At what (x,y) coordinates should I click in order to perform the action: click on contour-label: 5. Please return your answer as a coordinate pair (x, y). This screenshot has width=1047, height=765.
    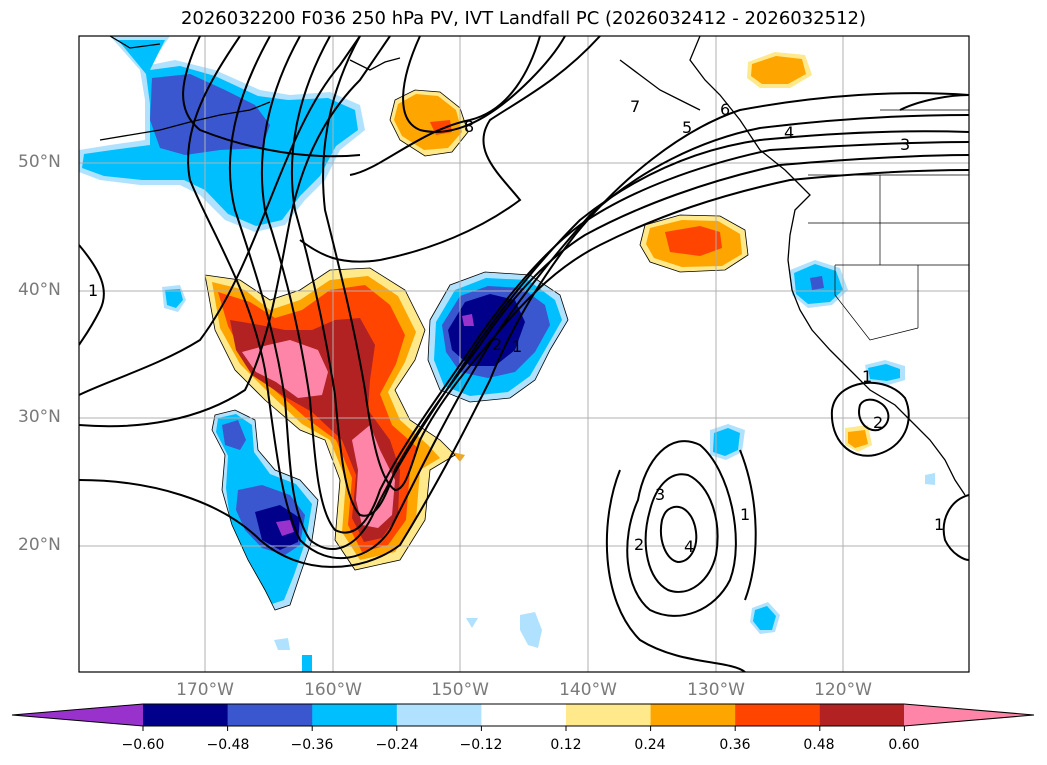
    Looking at the image, I should click on (687, 127).